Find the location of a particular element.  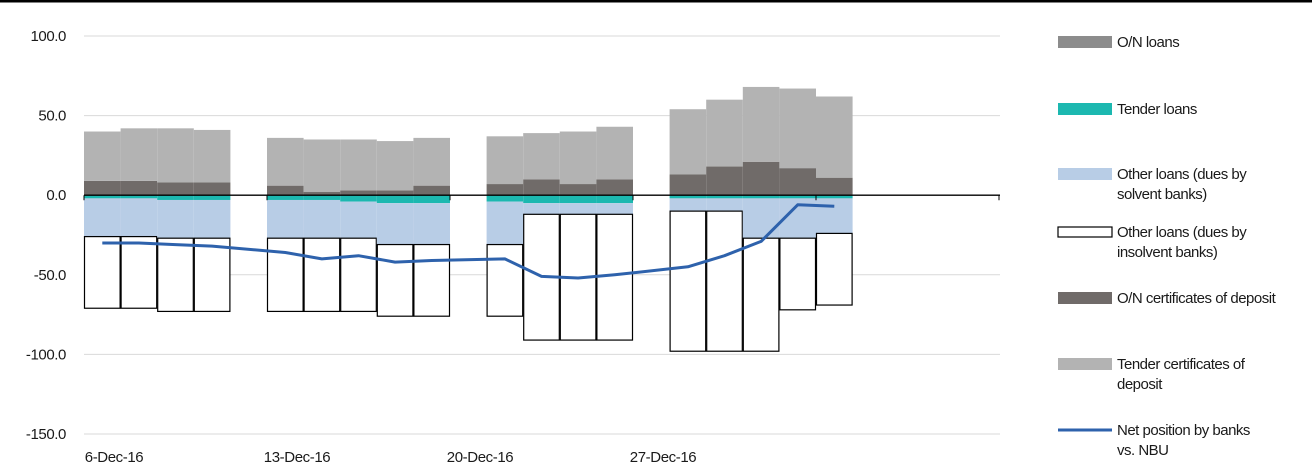

legend-label-tender-cd: Tender certificates of deposit is located at coordinates (1181, 374).